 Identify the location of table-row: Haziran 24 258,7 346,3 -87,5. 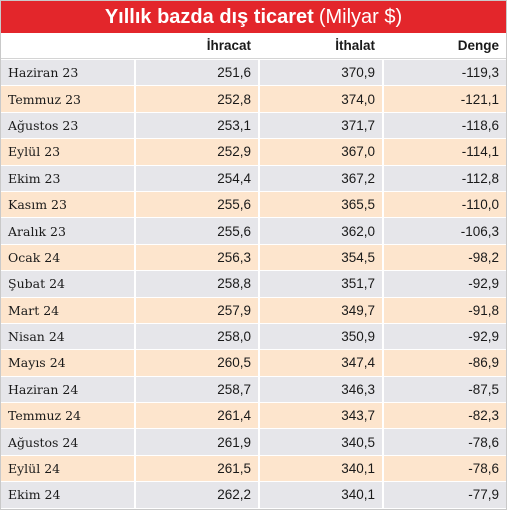
(253, 389).